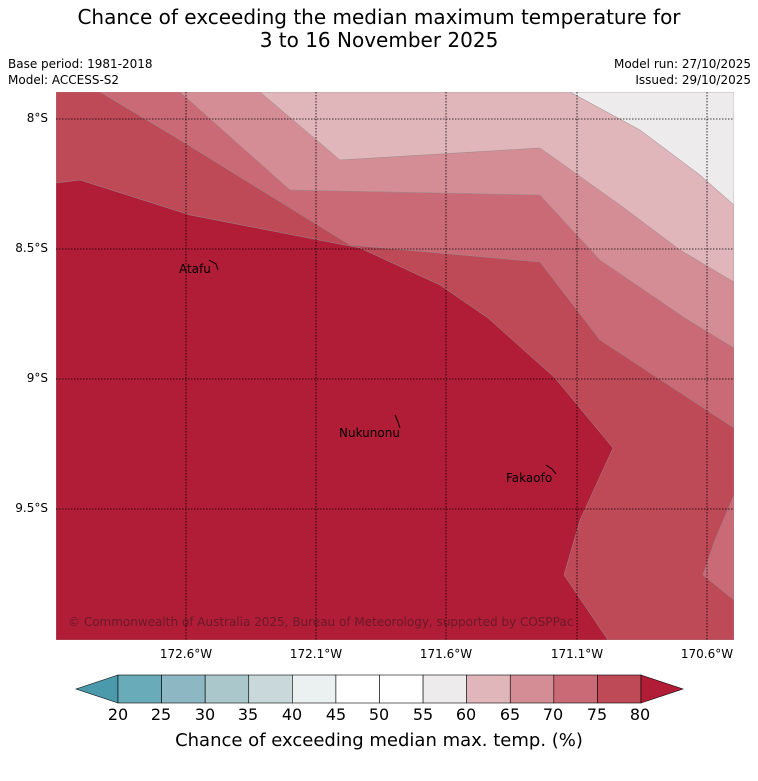 This screenshot has width=758, height=781. I want to click on colorbar-tick-50: 50, so click(379, 714).